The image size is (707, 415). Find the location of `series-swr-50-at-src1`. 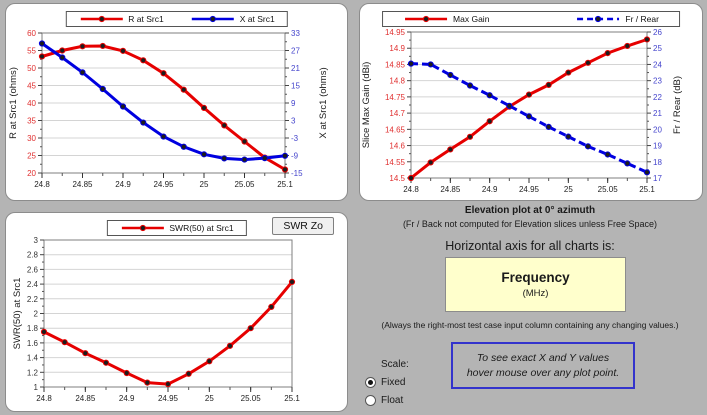

series-swr-50-at-src1 is located at coordinates (168, 333).